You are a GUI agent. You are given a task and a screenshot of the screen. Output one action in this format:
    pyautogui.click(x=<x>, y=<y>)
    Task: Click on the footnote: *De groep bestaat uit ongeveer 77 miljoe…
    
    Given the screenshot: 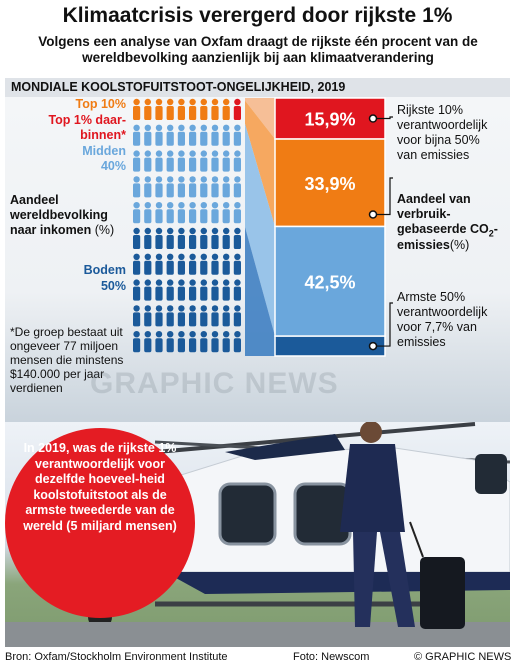 What is the action you would take?
    pyautogui.click(x=67, y=360)
    